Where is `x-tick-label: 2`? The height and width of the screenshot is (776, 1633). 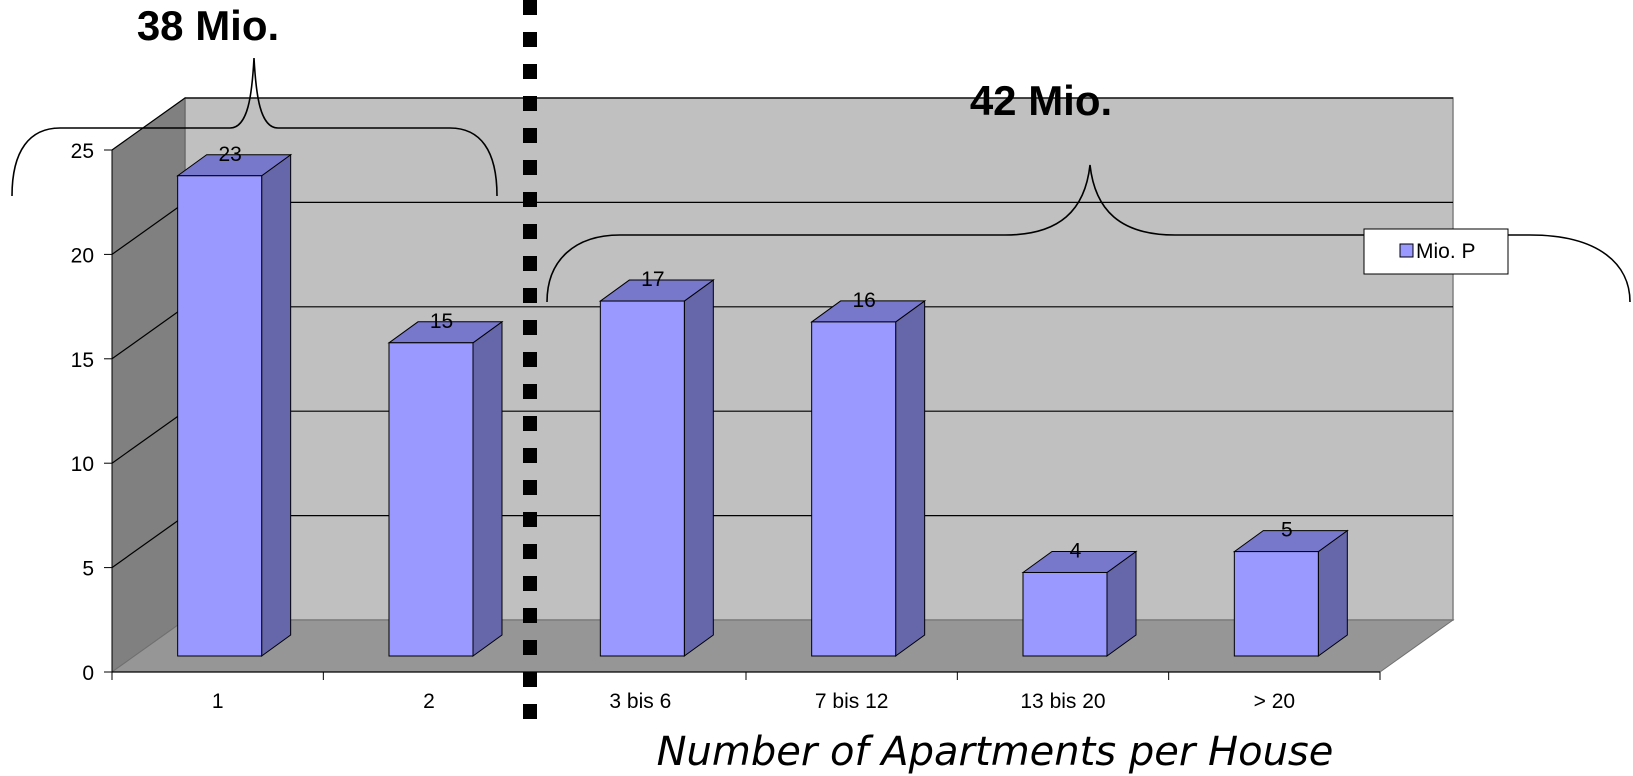
x-tick-label: 2 is located at coordinates (429, 701).